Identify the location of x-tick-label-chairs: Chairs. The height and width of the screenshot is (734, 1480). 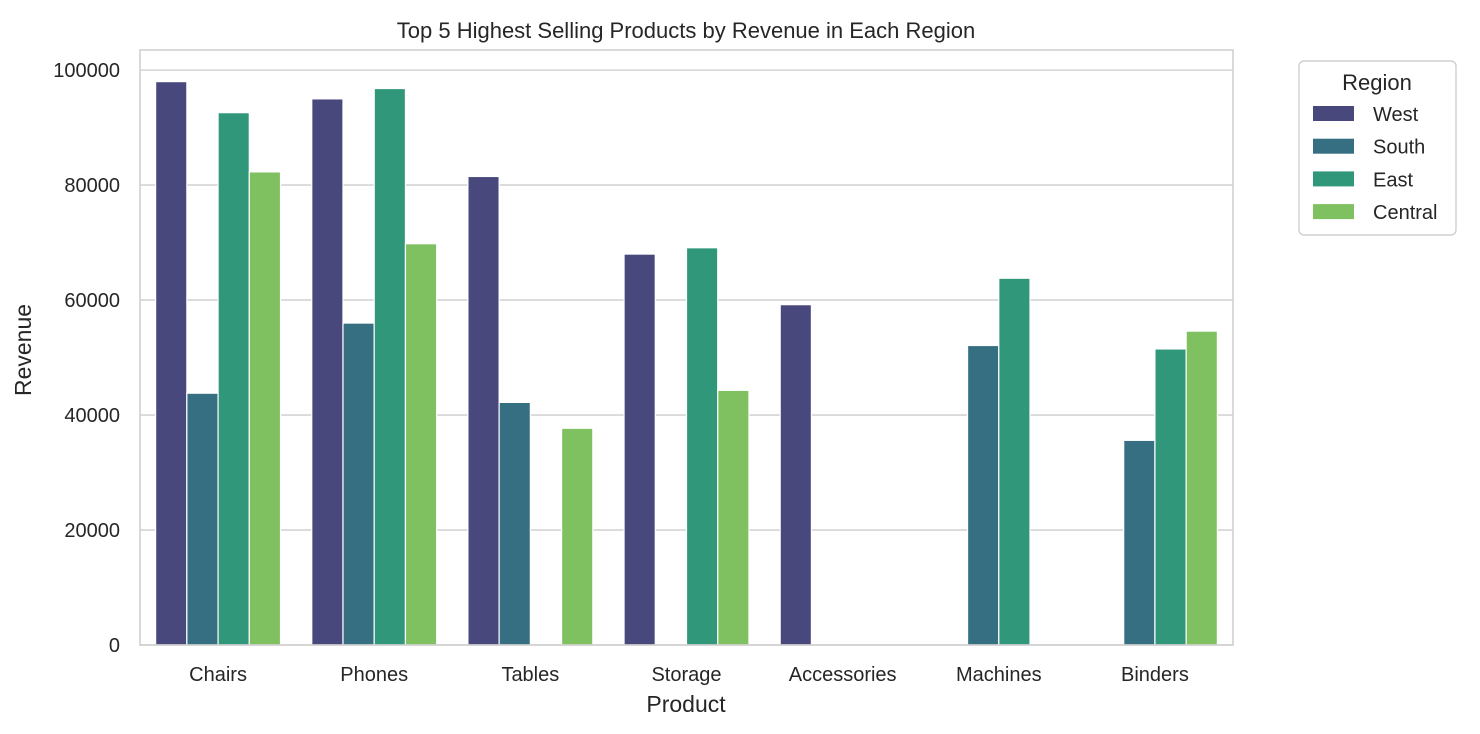
(218, 675).